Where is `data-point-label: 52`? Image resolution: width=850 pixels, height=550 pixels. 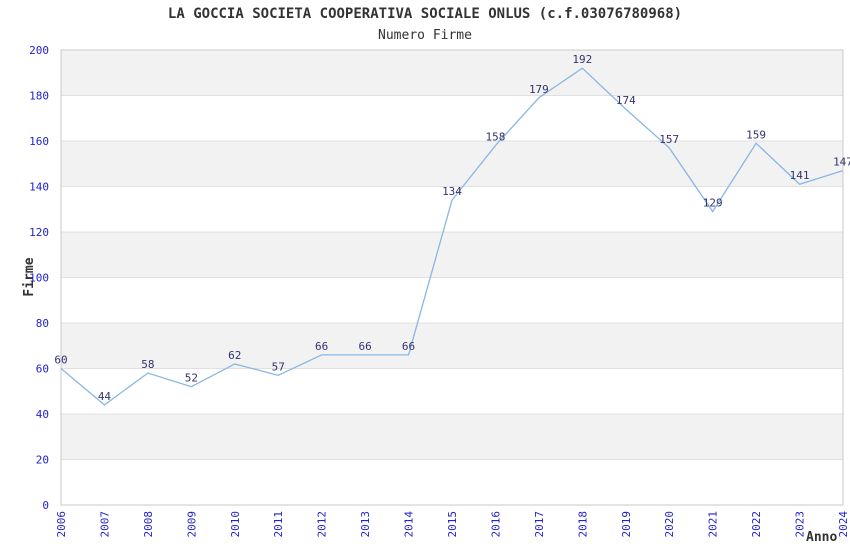
data-point-label: 52 is located at coordinates (191, 378).